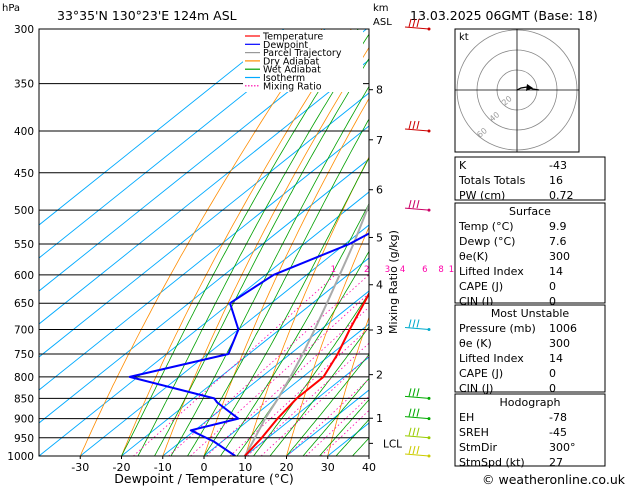 This screenshot has height=486, width=629. I want to click on table-row-value: 300, so click(559, 343).